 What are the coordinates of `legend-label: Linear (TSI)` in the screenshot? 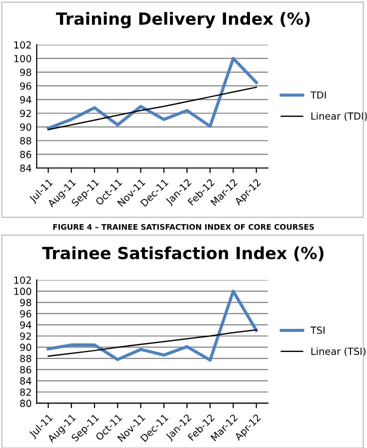 It's located at (338, 351).